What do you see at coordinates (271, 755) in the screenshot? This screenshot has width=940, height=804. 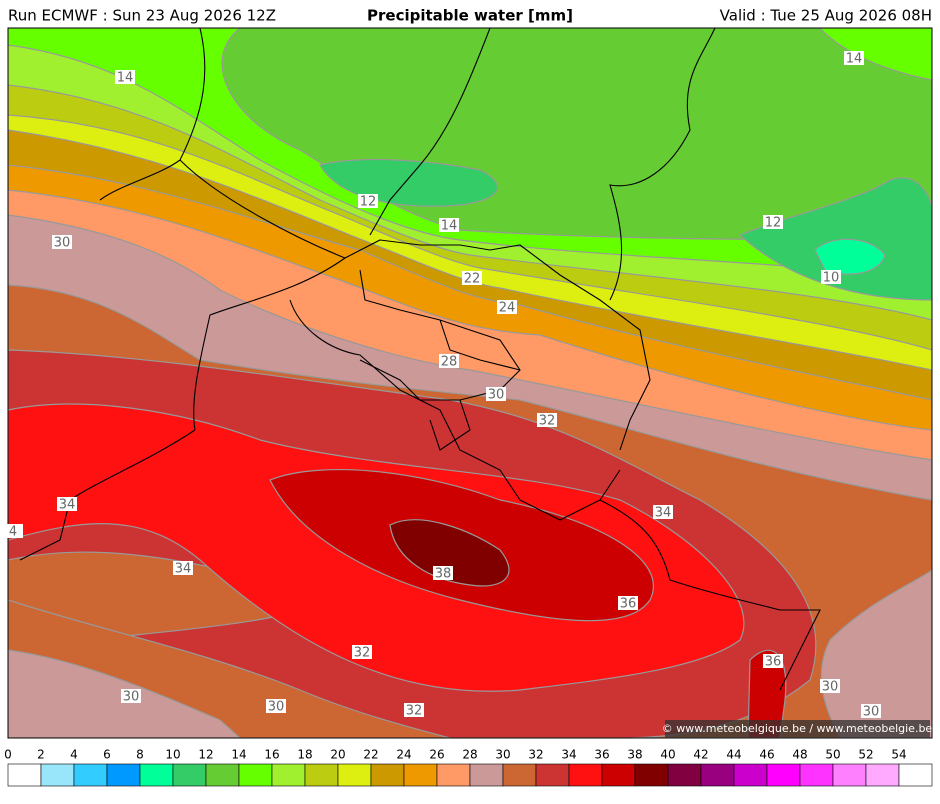 I see `colorbar-tick-label: 16` at bounding box center [271, 755].